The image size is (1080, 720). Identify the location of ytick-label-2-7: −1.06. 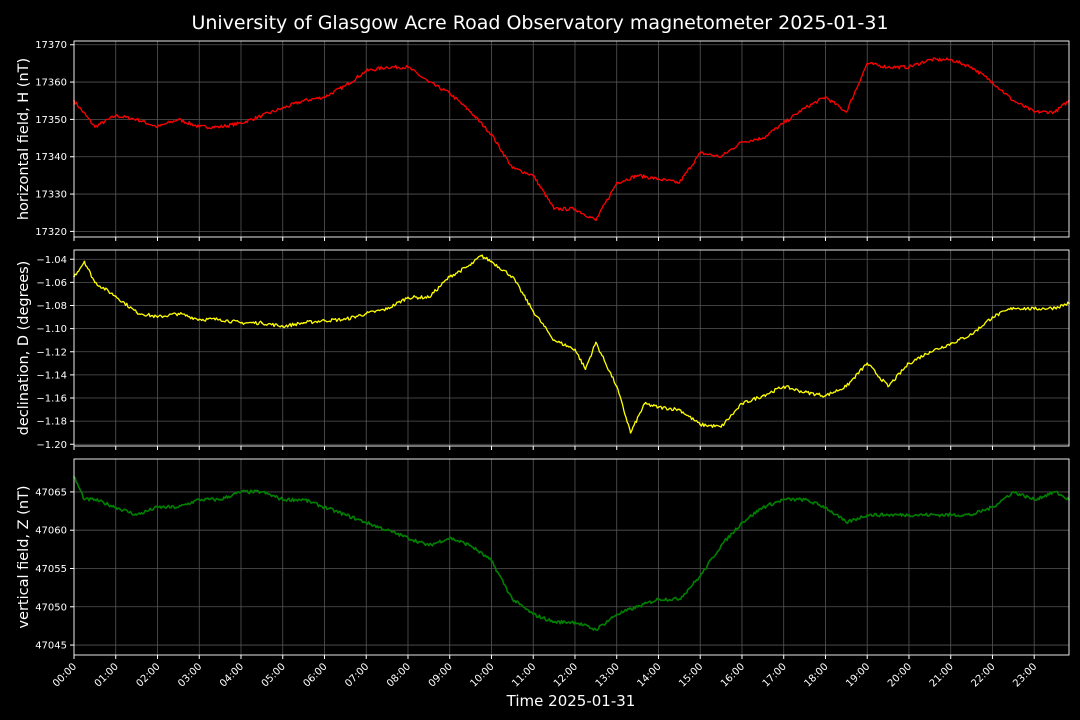
(51, 283).